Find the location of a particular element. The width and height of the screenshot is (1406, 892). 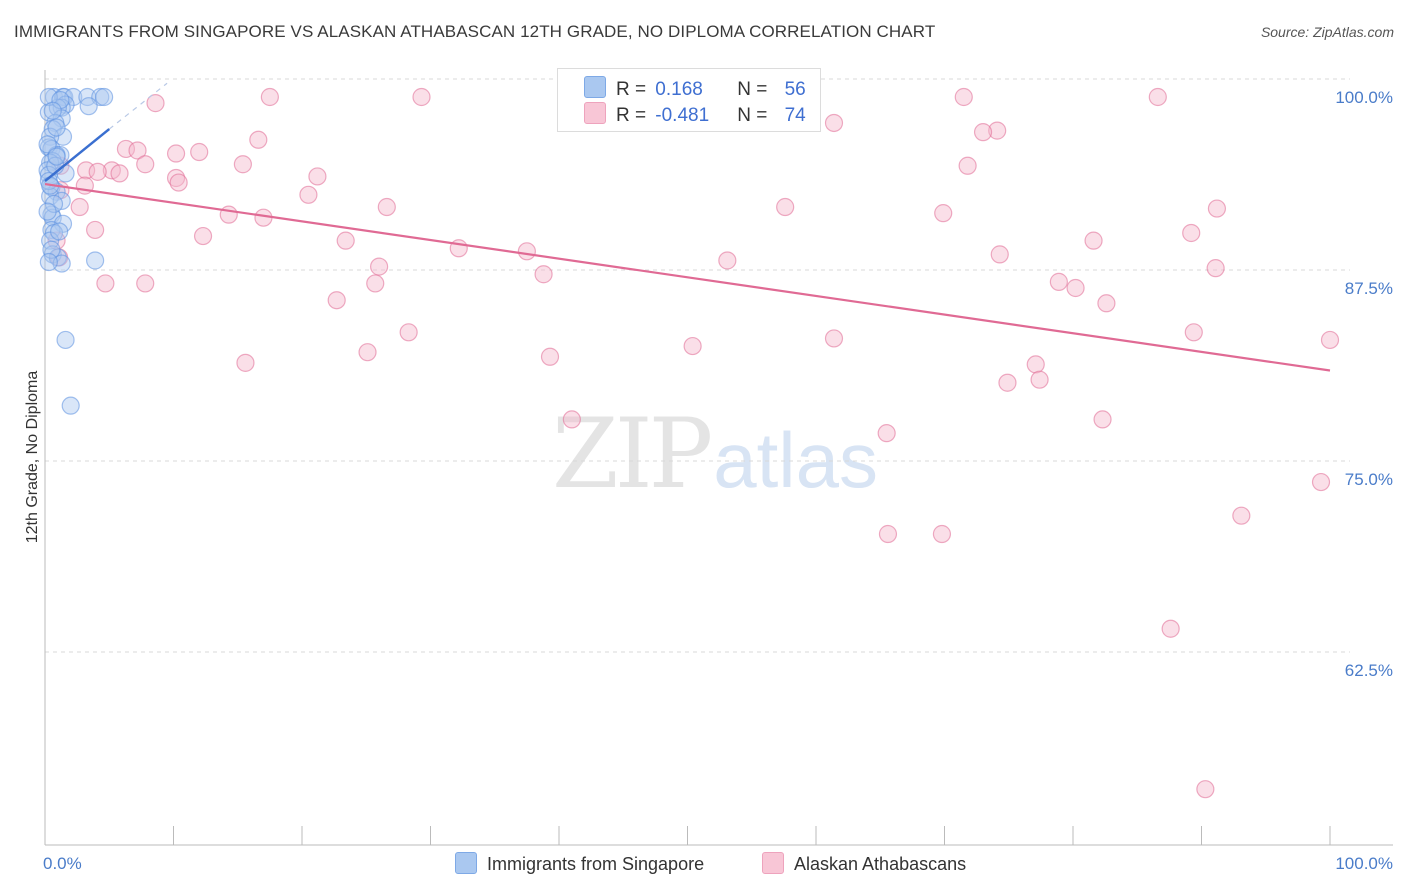

x-tick-label: 100.0% is located at coordinates (1364, 863).